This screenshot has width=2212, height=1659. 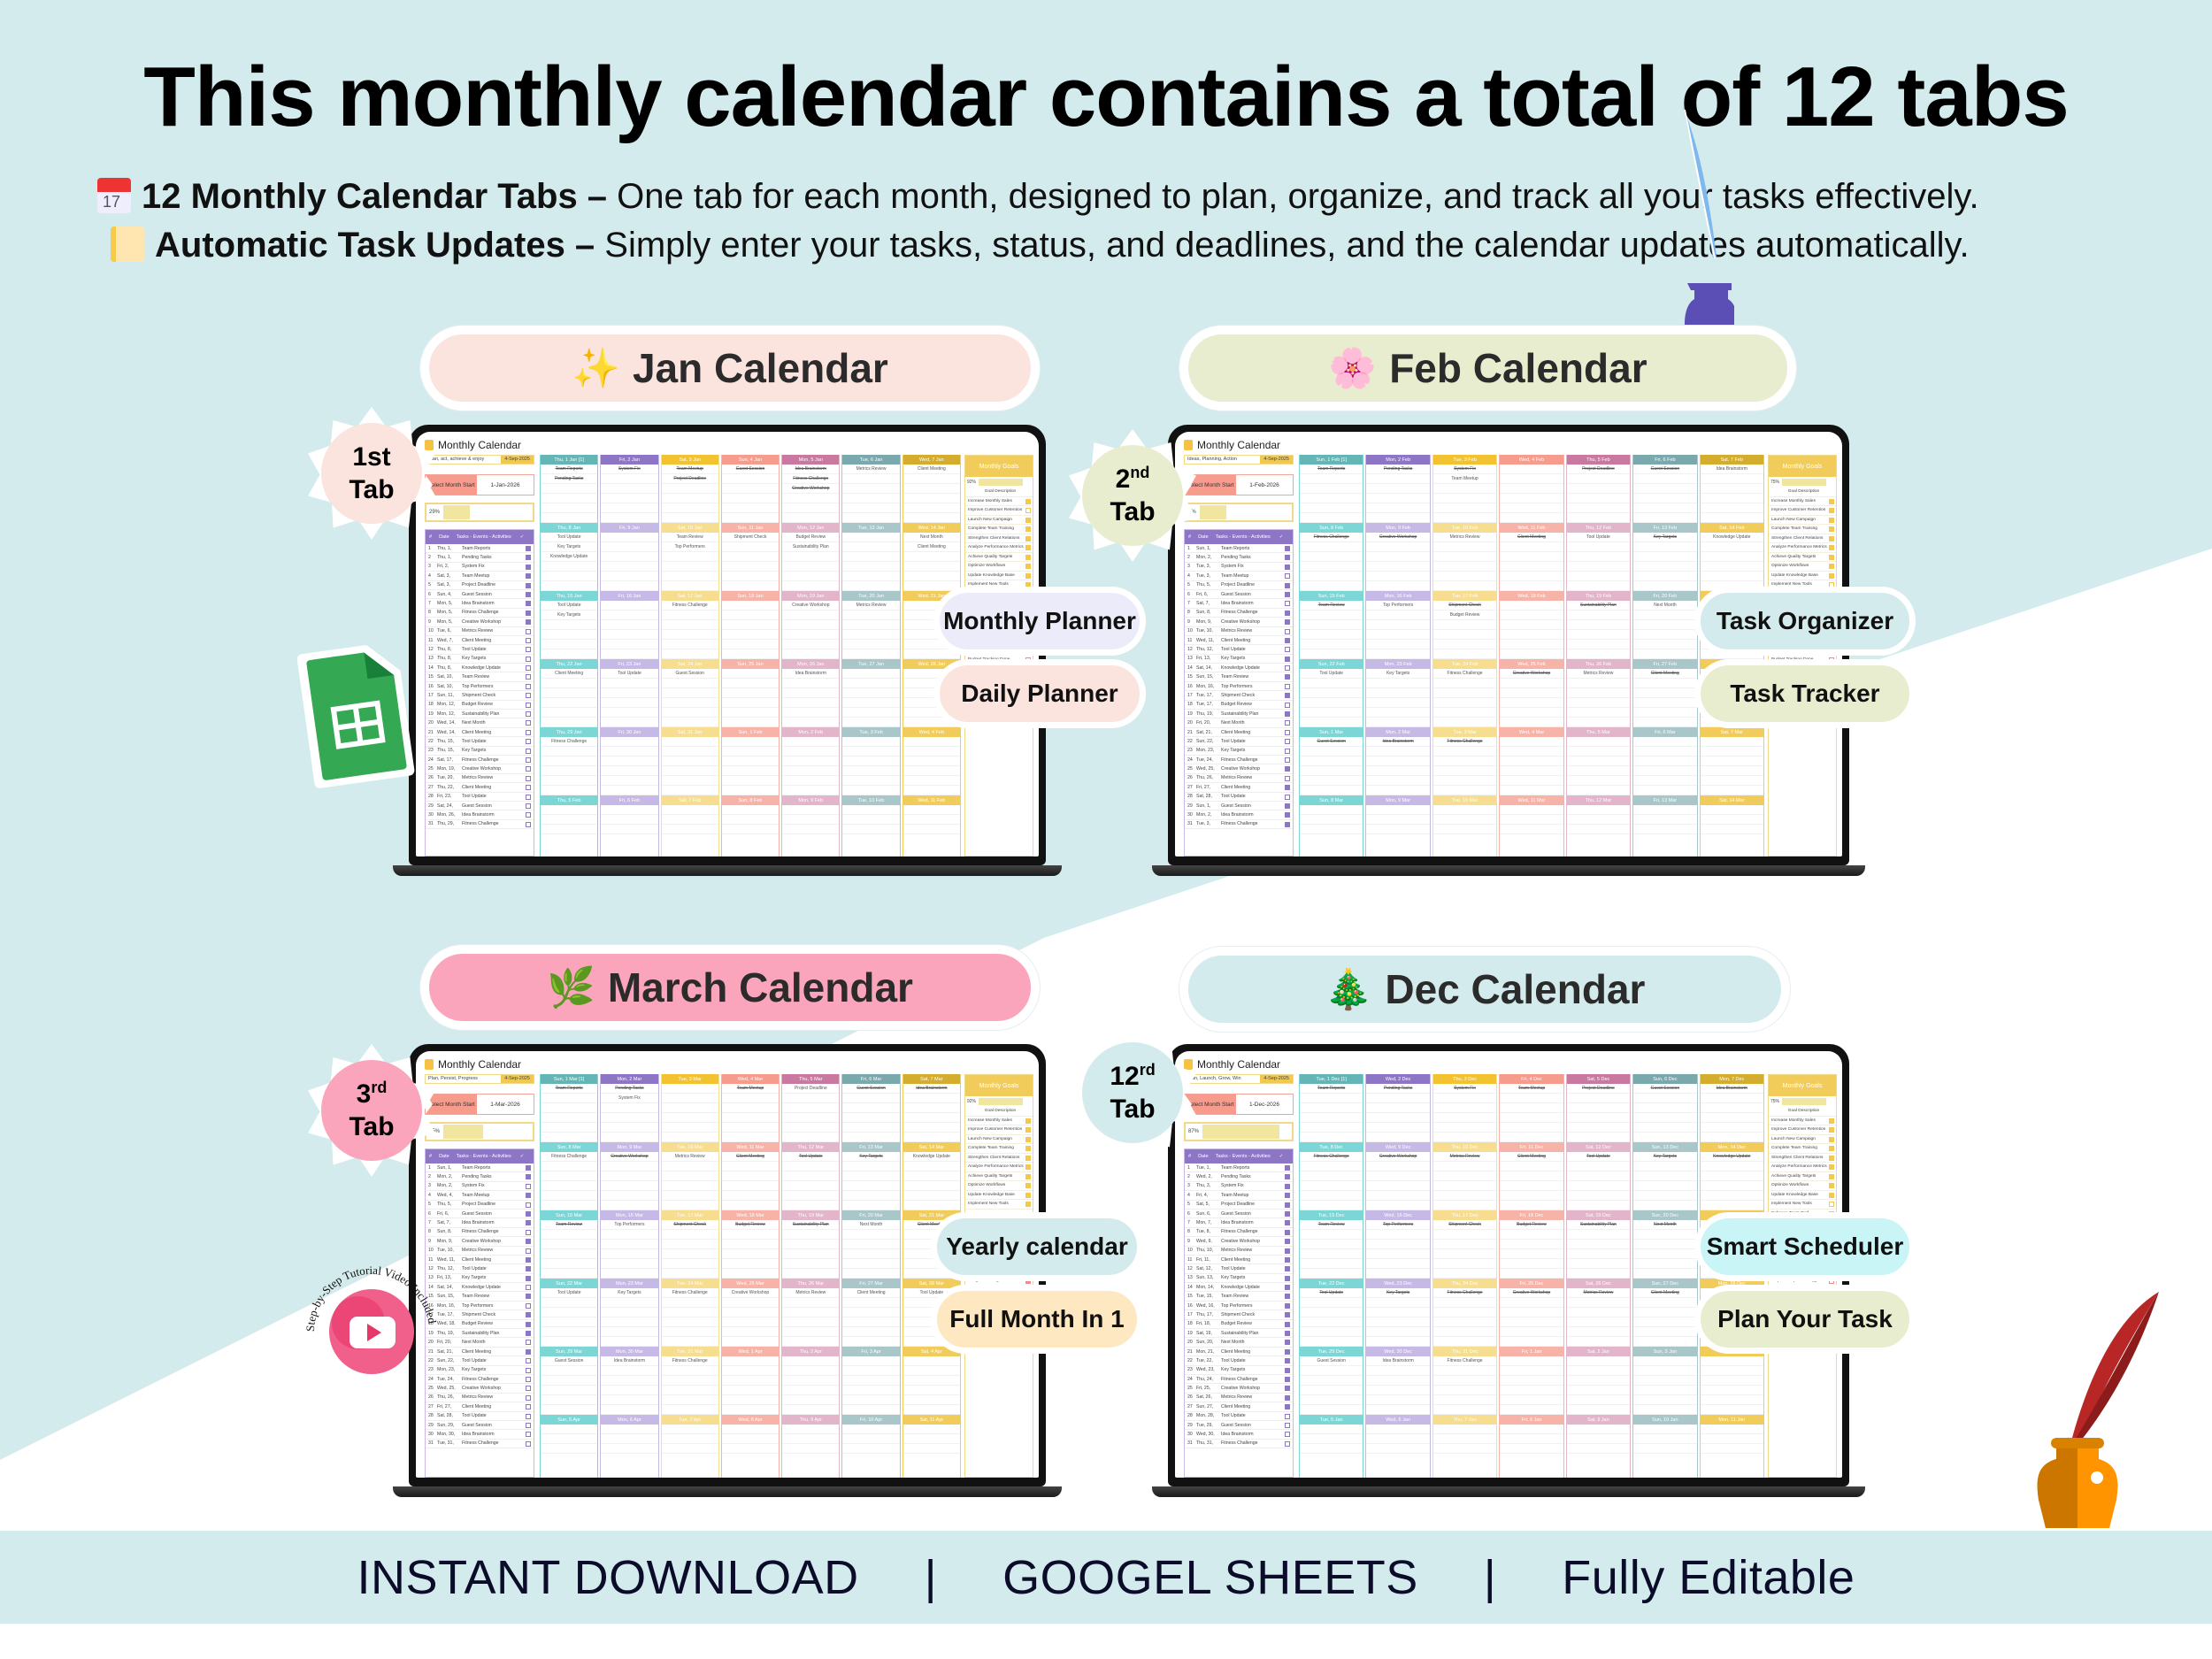 I want to click on event-cell: Key Targets, so click(x=1665, y=1157).